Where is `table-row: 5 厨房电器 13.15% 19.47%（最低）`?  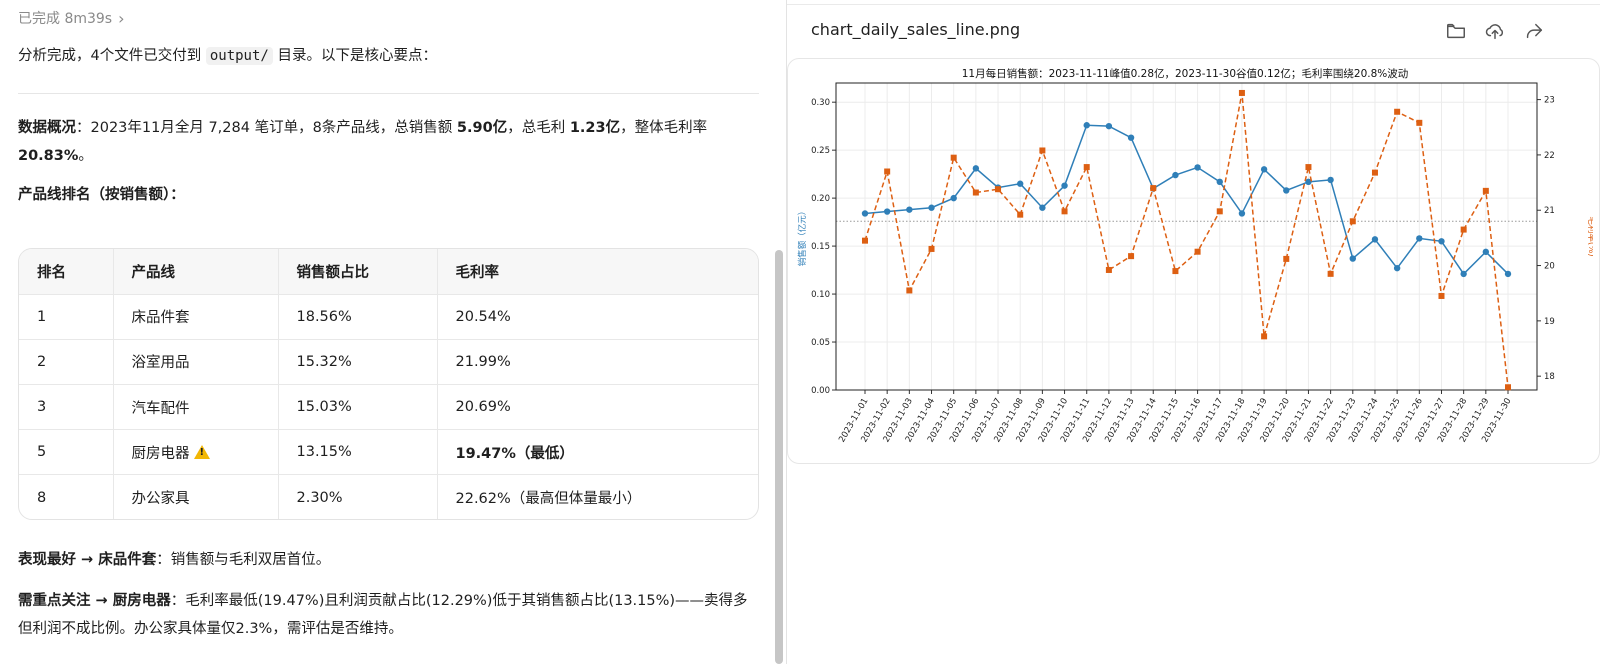
table-row: 5 厨房电器 13.15% 19.47%（最低） is located at coordinates (388, 452).